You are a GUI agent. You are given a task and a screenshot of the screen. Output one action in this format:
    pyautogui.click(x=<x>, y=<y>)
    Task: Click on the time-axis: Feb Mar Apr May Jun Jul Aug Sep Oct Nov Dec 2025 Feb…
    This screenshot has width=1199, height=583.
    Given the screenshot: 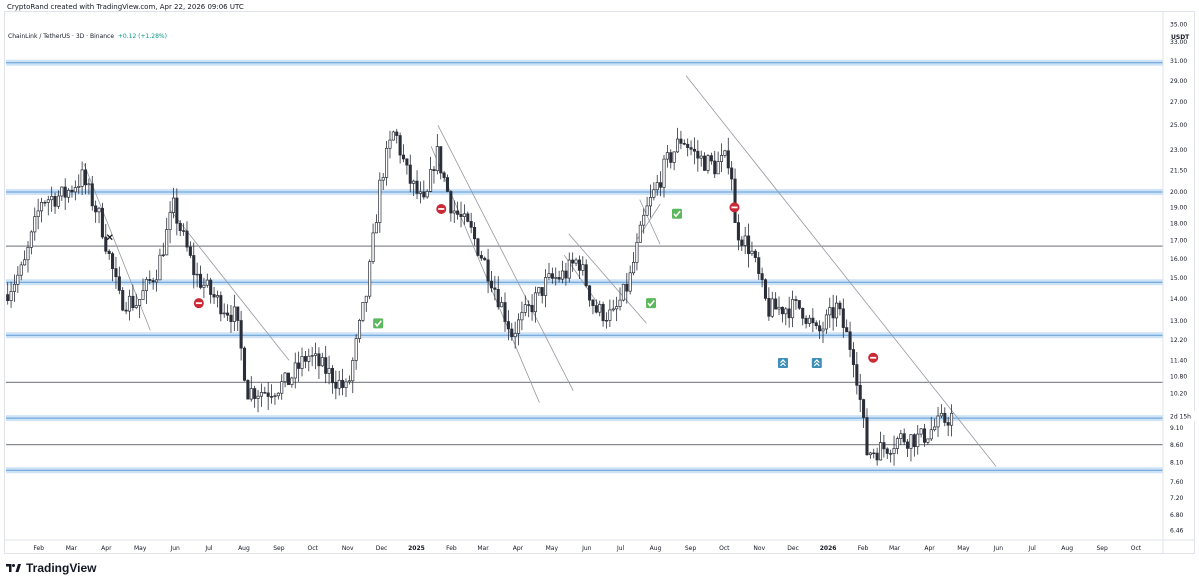 What is the action you would take?
    pyautogui.click(x=599, y=545)
    